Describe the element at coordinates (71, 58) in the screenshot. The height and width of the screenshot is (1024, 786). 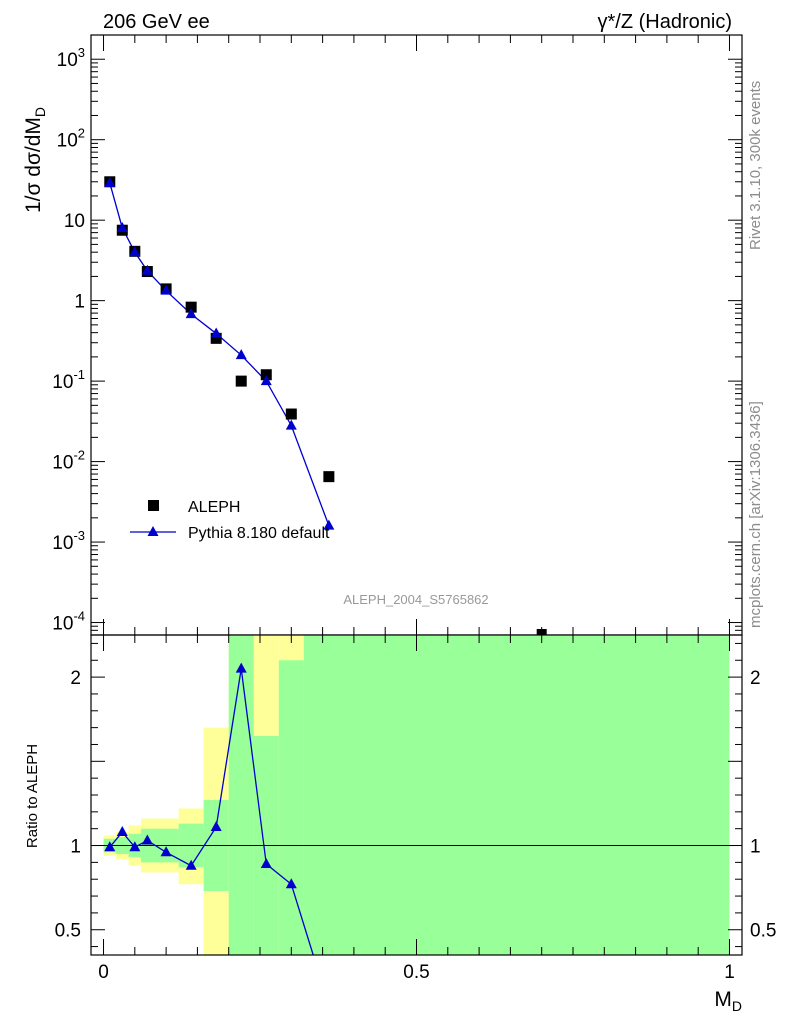
I see `main-y-tick-label: 10³` at that location.